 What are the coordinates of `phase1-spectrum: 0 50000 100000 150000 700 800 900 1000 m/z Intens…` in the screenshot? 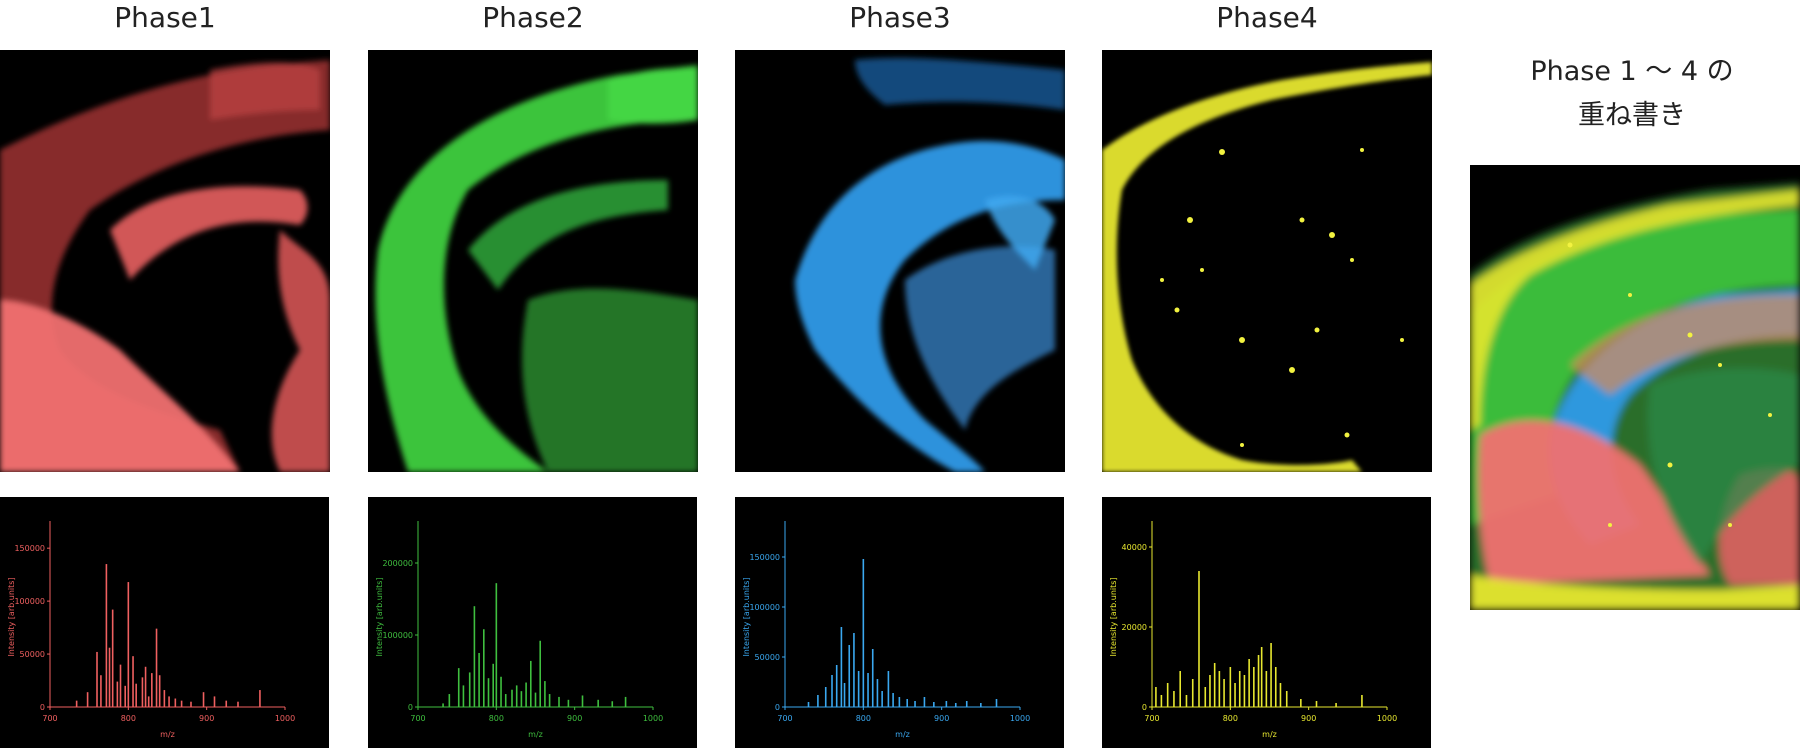 It's located at (164, 622).